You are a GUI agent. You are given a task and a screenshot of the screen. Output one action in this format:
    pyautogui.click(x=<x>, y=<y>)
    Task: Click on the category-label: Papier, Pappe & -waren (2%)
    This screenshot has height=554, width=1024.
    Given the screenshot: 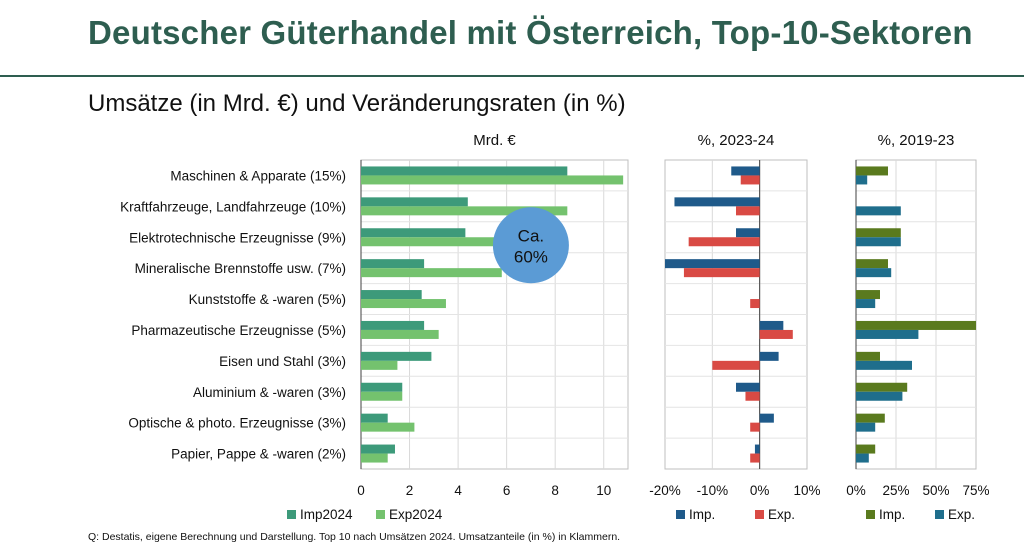 What is the action you would take?
    pyautogui.click(x=258, y=454)
    